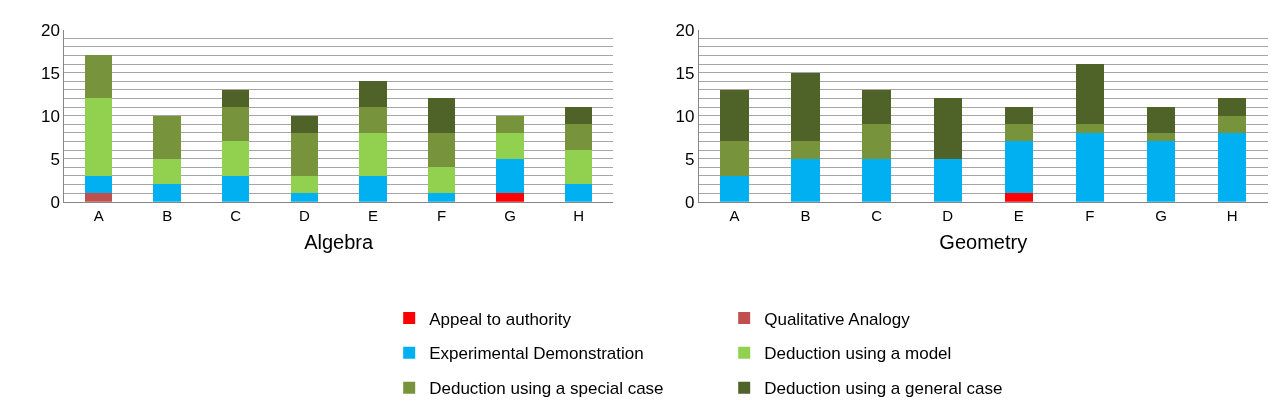 This screenshot has height=414, width=1282. What do you see at coordinates (983, 242) in the screenshot?
I see `x-axis-title: Geometry` at bounding box center [983, 242].